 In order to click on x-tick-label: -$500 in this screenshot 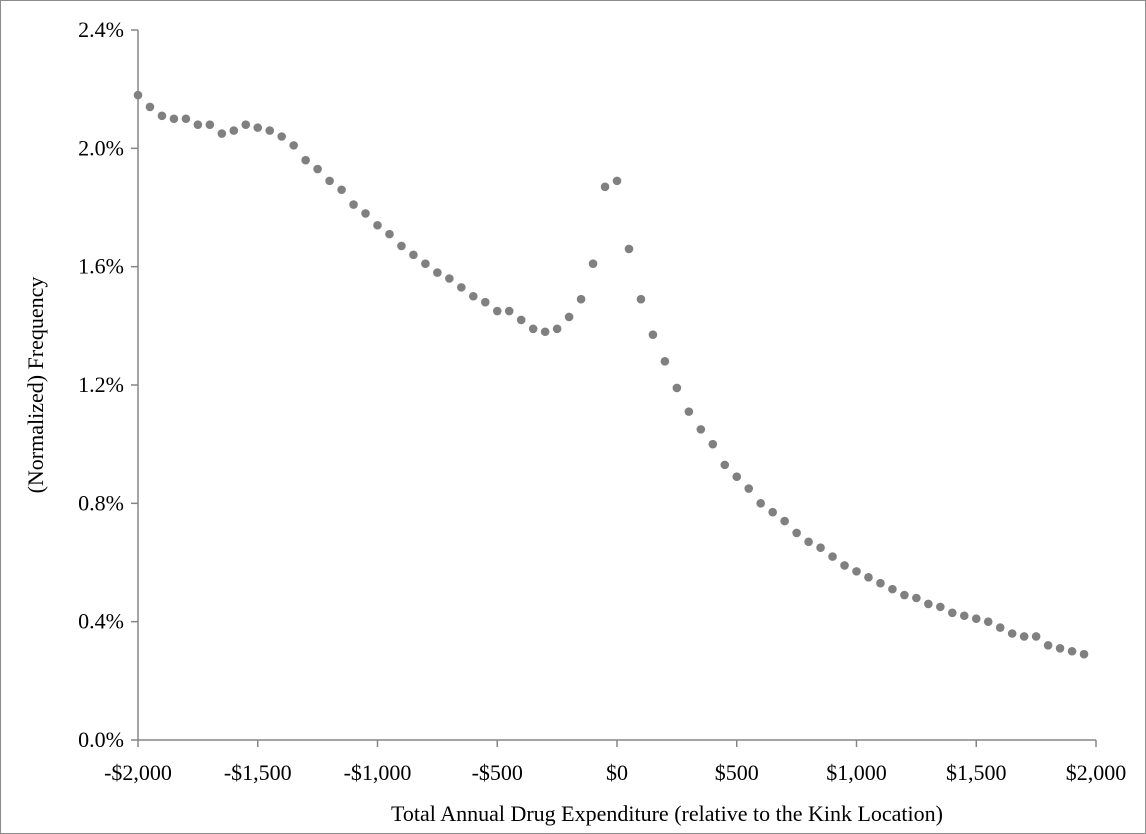, I will do `click(497, 772)`.